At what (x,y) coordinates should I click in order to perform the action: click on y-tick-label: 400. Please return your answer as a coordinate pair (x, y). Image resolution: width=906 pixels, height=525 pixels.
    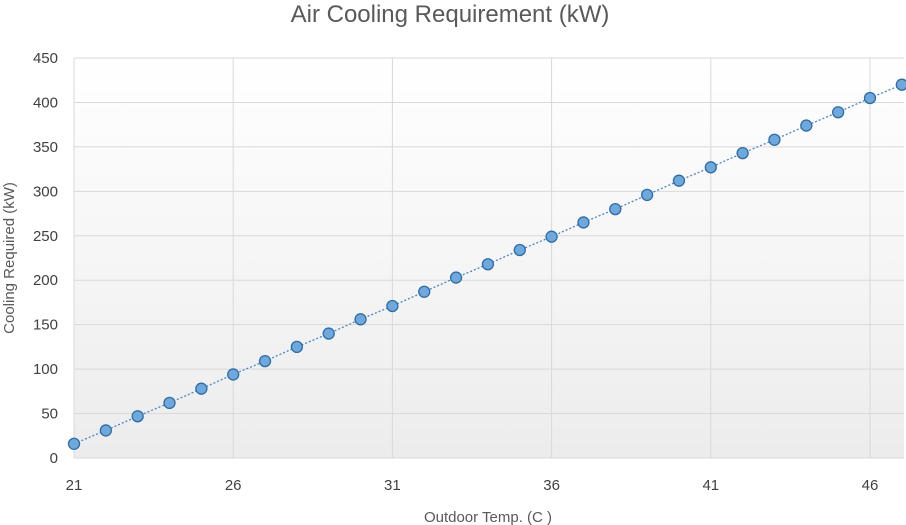
    Looking at the image, I should click on (45, 102).